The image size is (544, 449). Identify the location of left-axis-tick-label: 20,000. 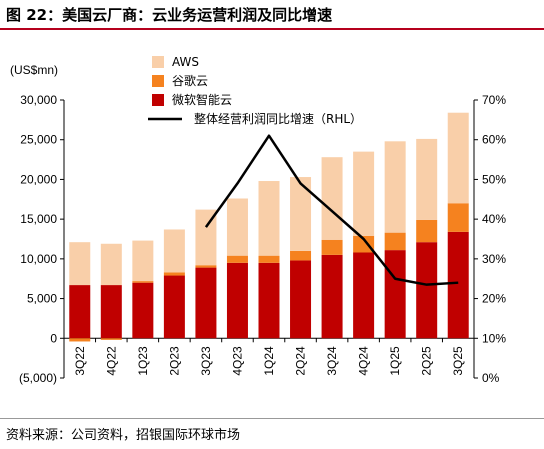
(38, 179).